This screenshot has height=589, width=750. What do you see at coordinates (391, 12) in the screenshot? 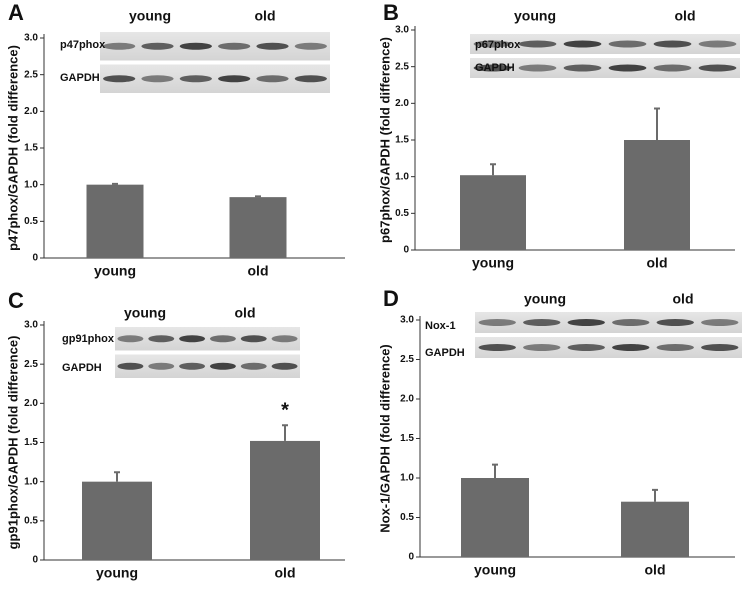
I see `panel-label: B` at bounding box center [391, 12].